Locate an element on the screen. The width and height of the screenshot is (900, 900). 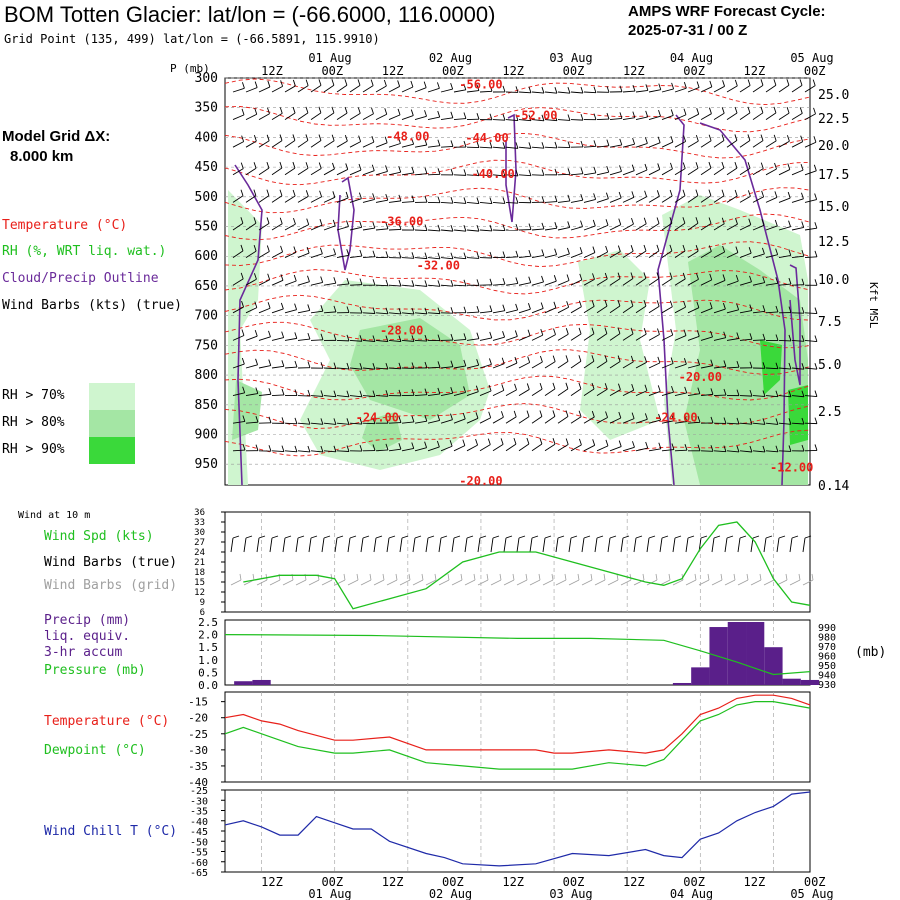
cloud-outline is located at coordinates (248, 325).